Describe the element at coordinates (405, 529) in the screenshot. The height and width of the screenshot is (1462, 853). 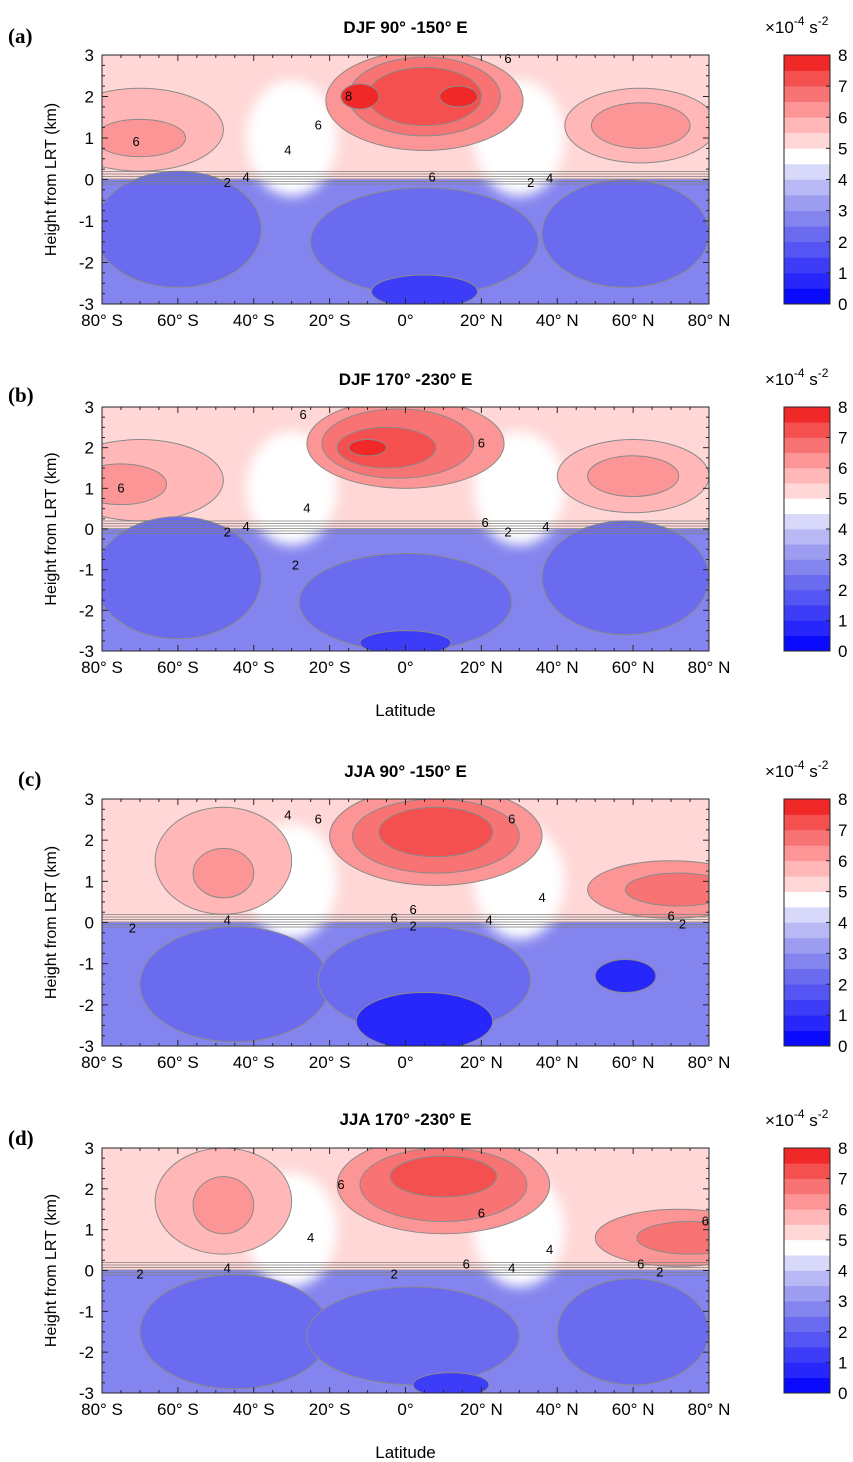
I see `contour-field` at that location.